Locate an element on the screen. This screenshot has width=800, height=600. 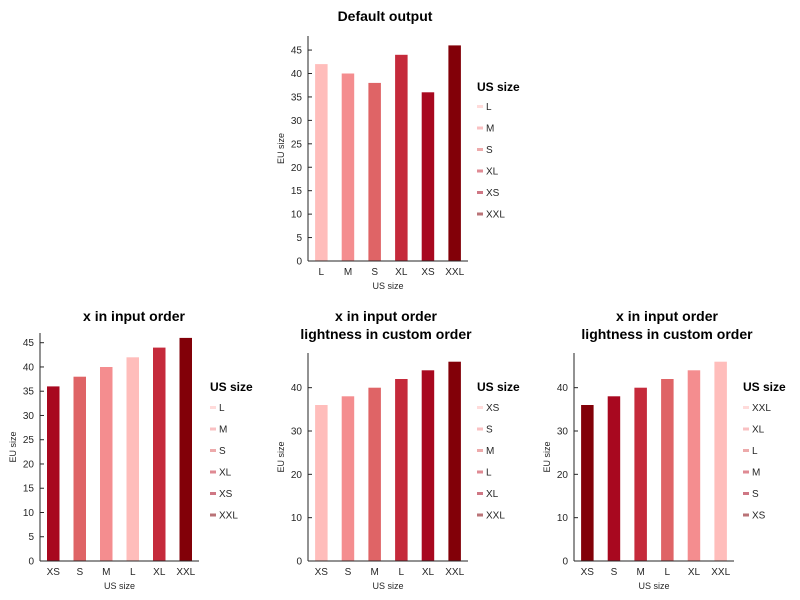
y-tick-label: 5 is located at coordinates (31, 537).